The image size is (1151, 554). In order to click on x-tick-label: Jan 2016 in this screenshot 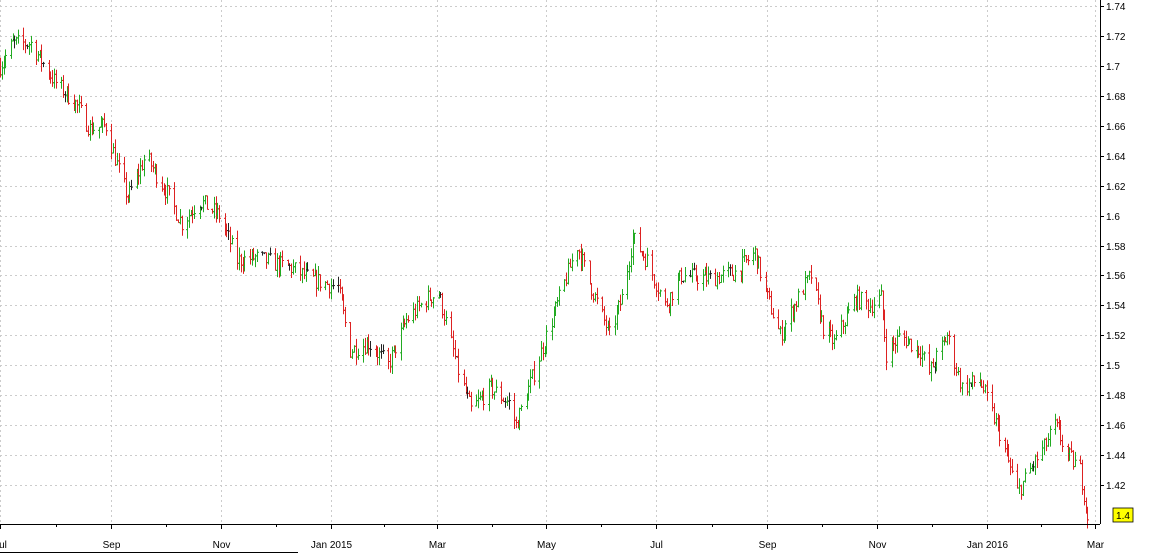, I will do `click(988, 545)`.